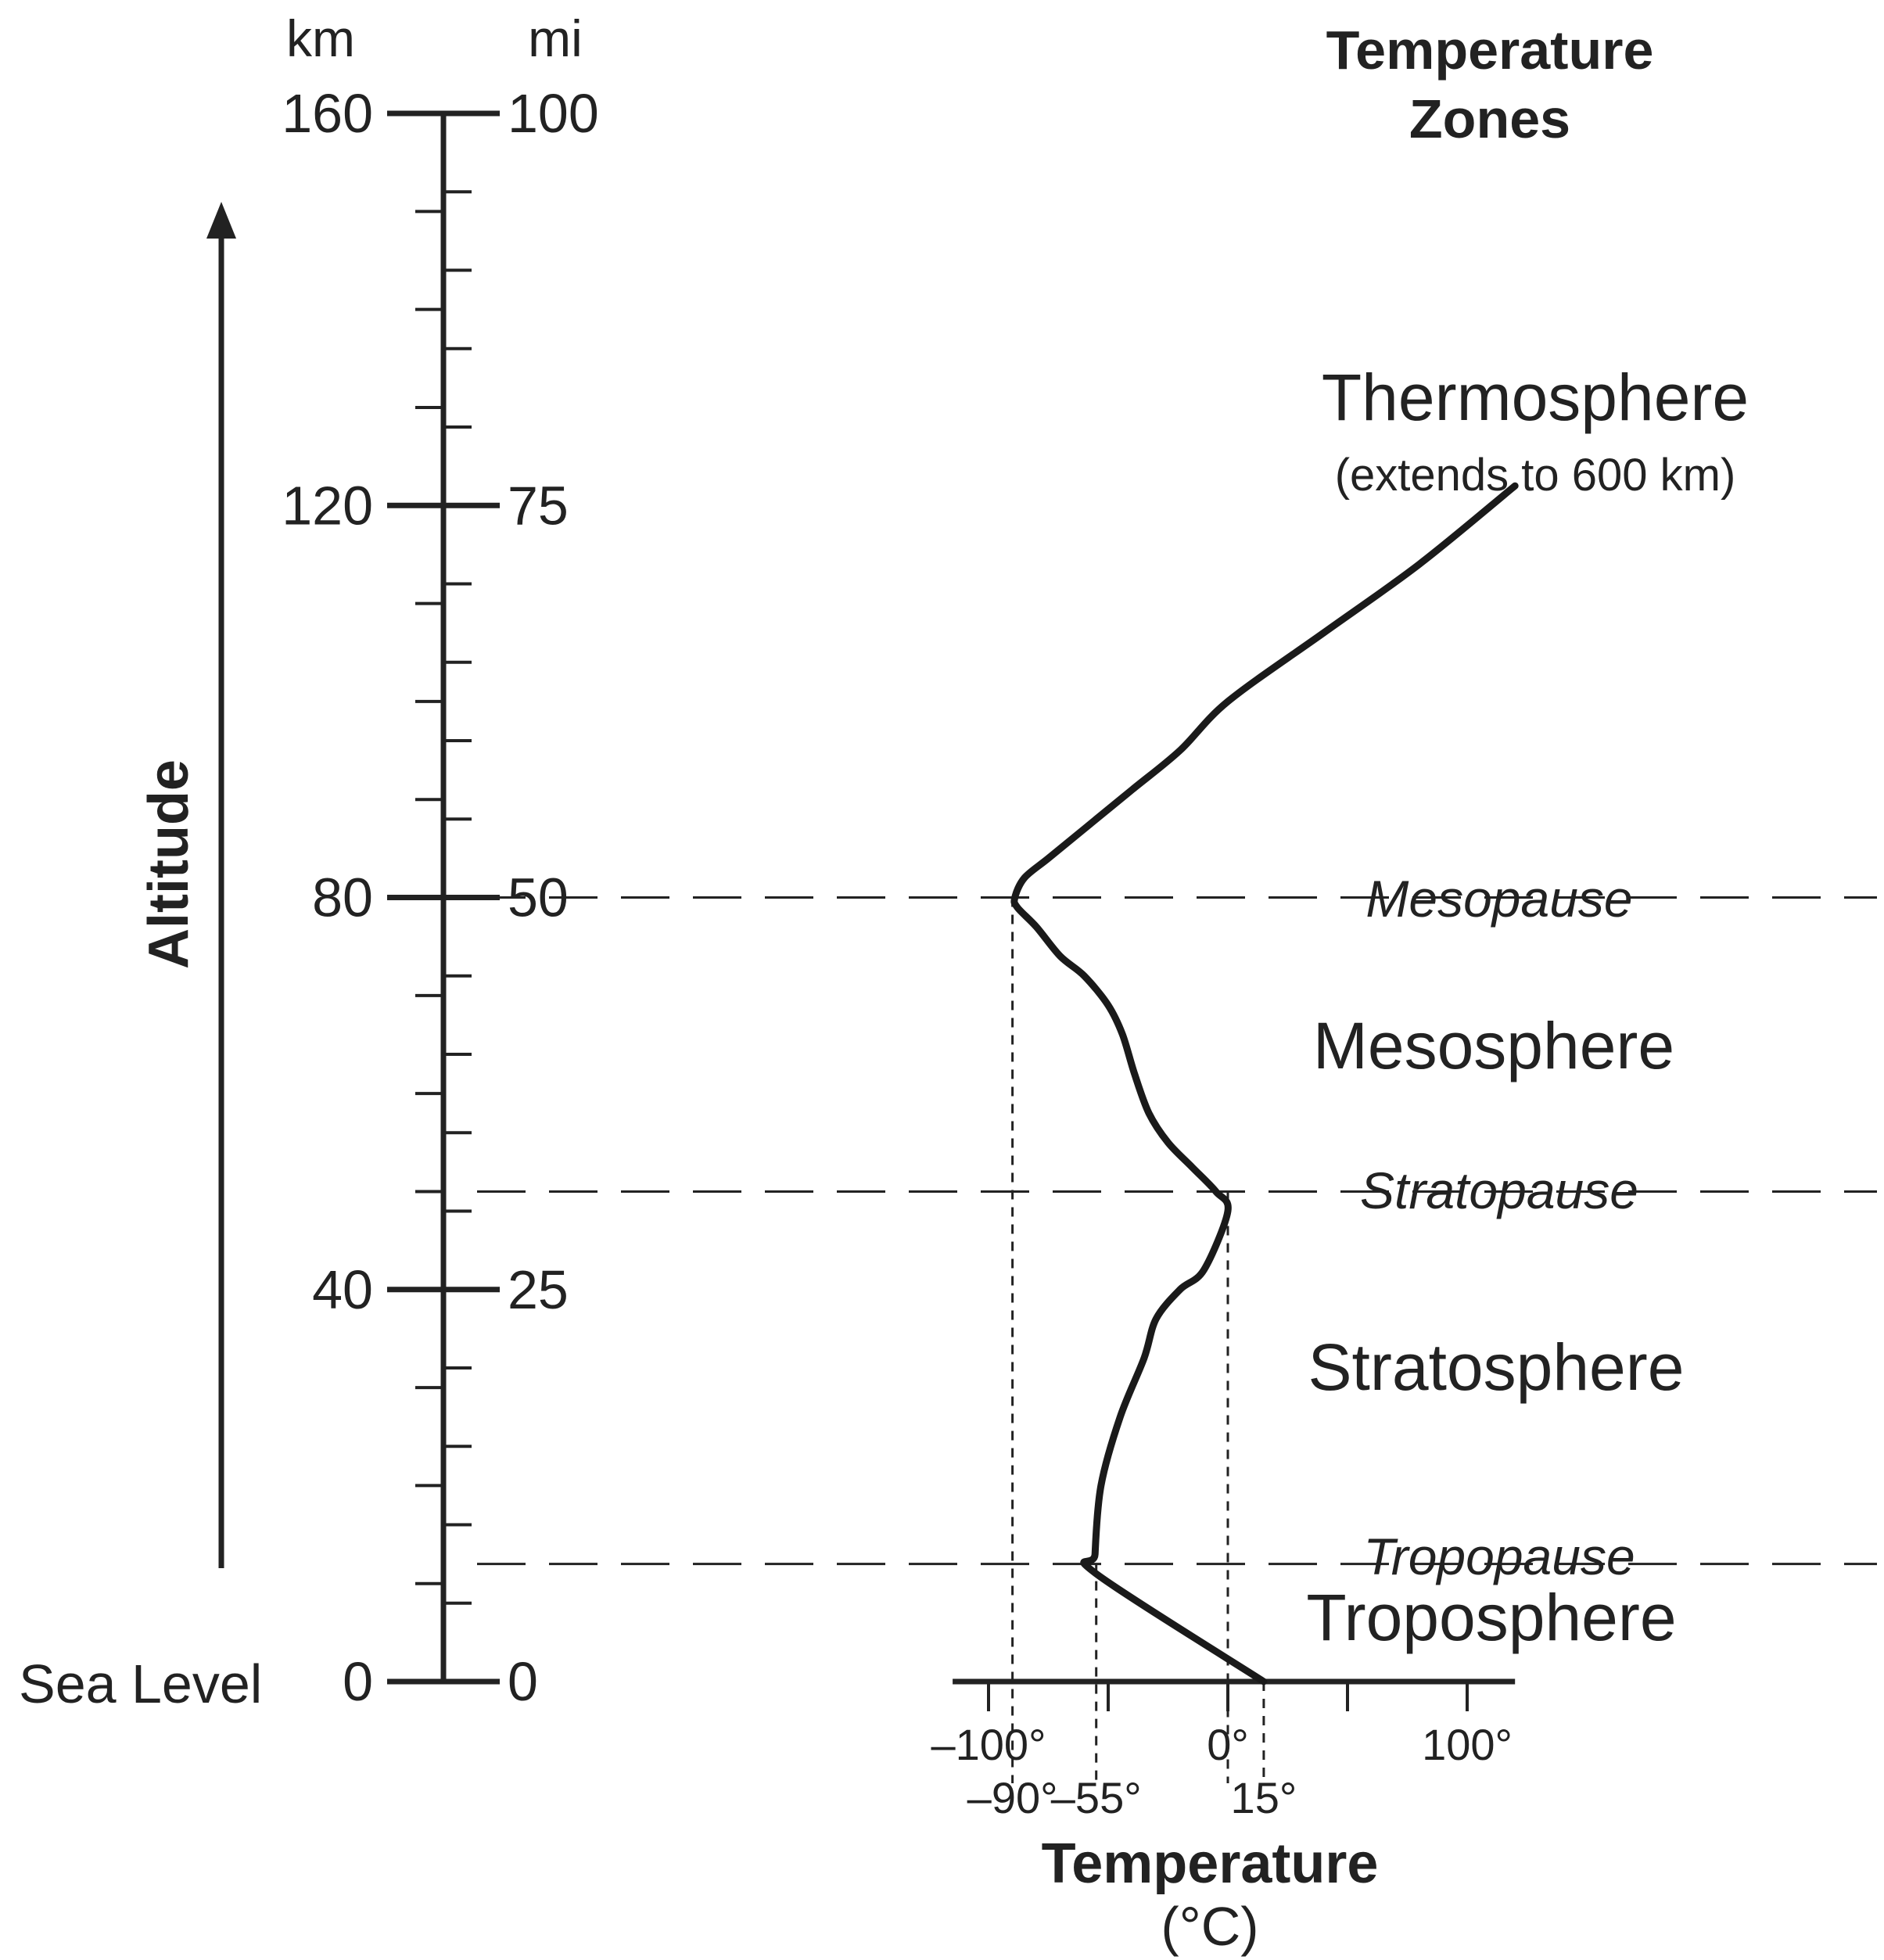 The image size is (1884, 1960). I want to click on zone-label-mesosphere: Mesosphere, so click(1494, 1045).